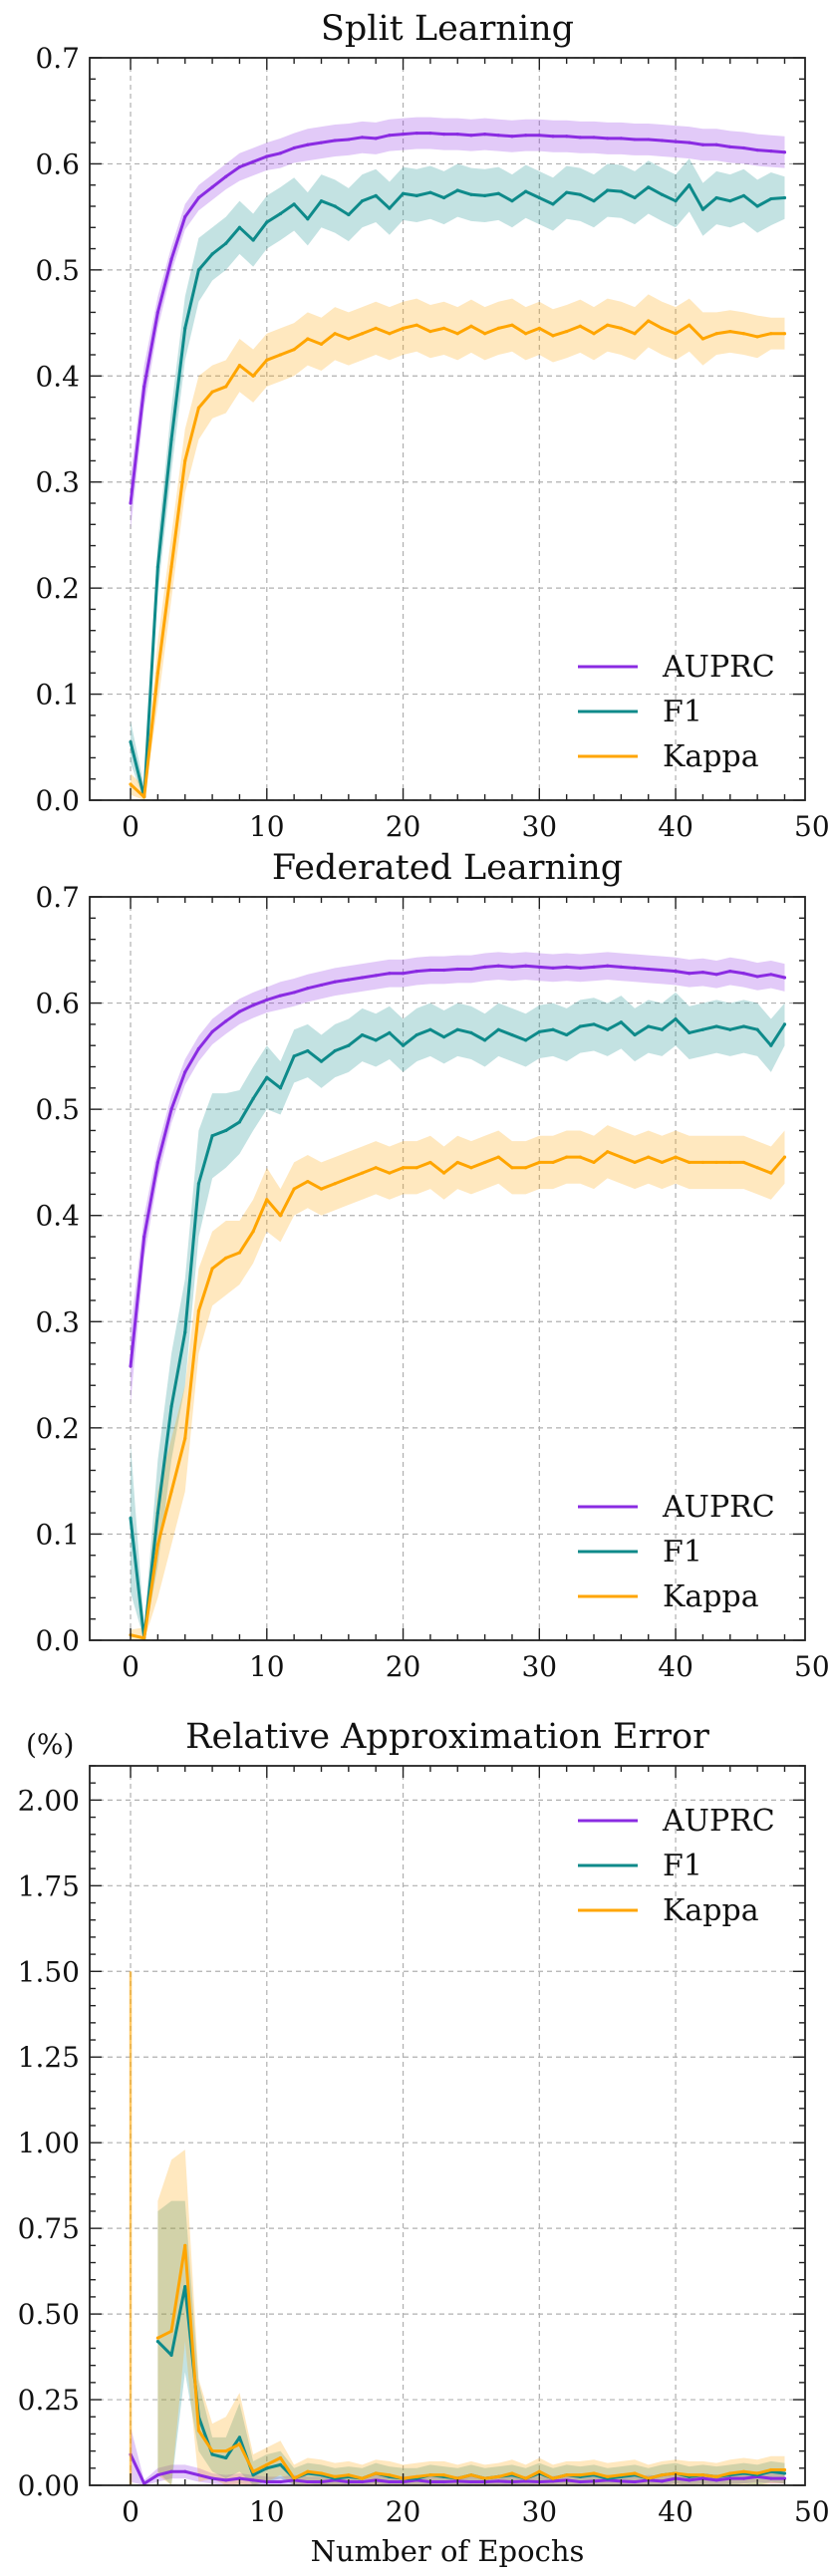 This screenshot has height=2576, width=829. Describe the element at coordinates (718, 1507) in the screenshot. I see `legend-label-auprc: AUPRC` at that location.